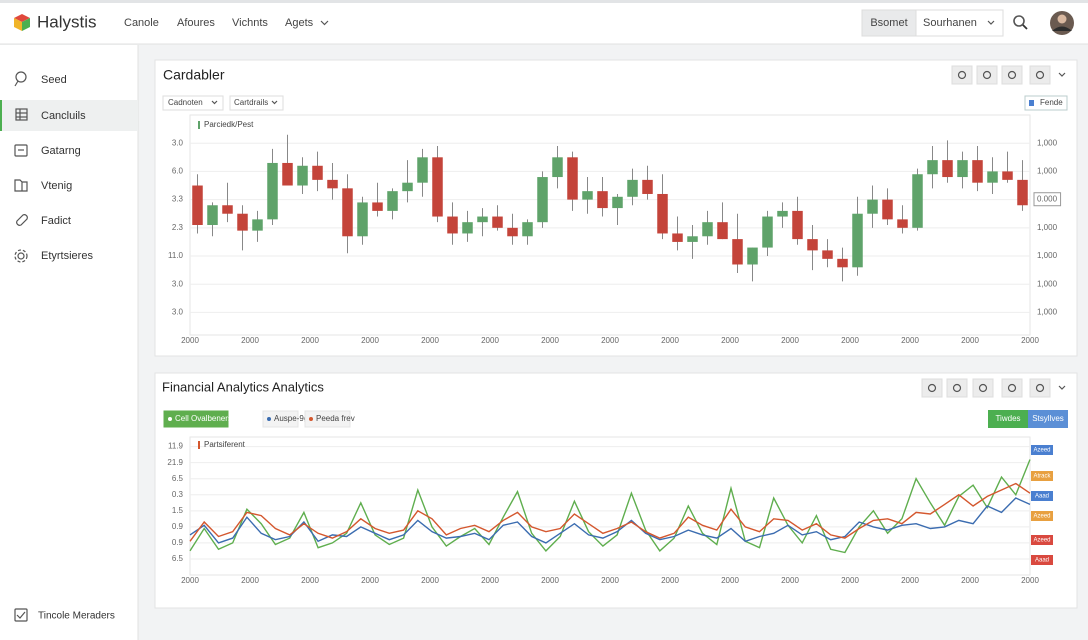 Image resolution: width=1088 pixels, height=640 pixels. Describe the element at coordinates (178, 227) in the screenshot. I see `y-tick-label: 2.3` at that location.